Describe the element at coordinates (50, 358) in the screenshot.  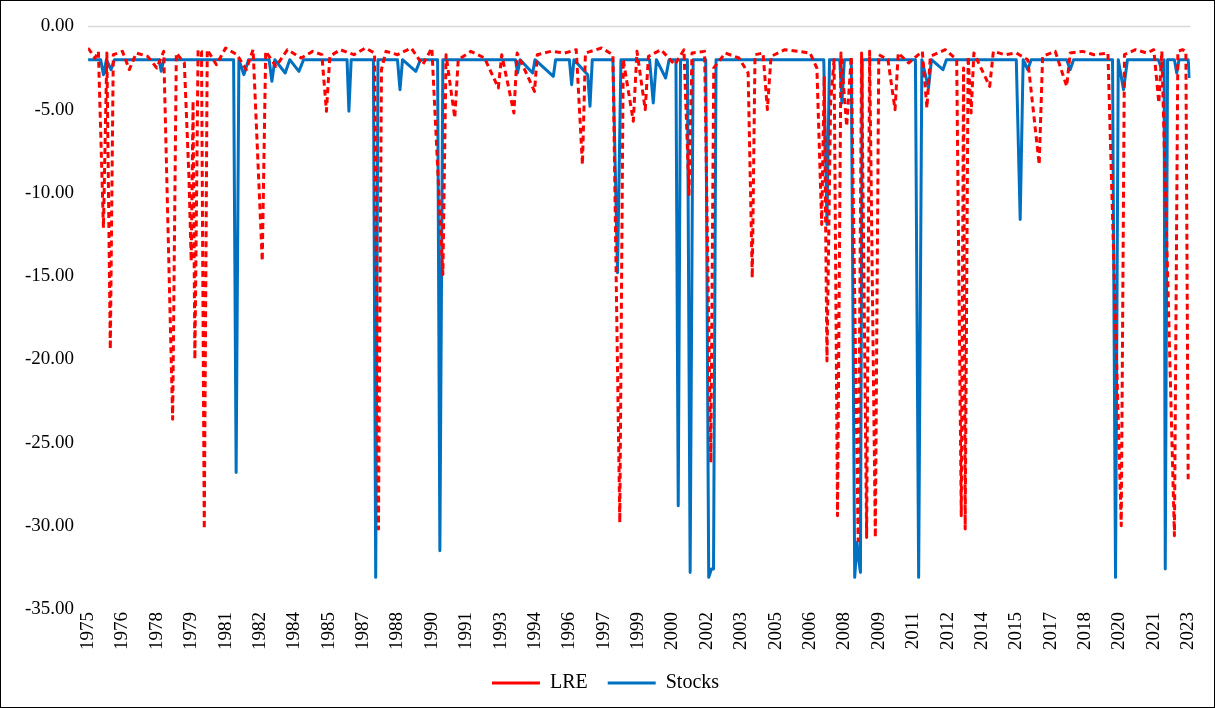
I see `y-tick-label: -20.00` at that location.